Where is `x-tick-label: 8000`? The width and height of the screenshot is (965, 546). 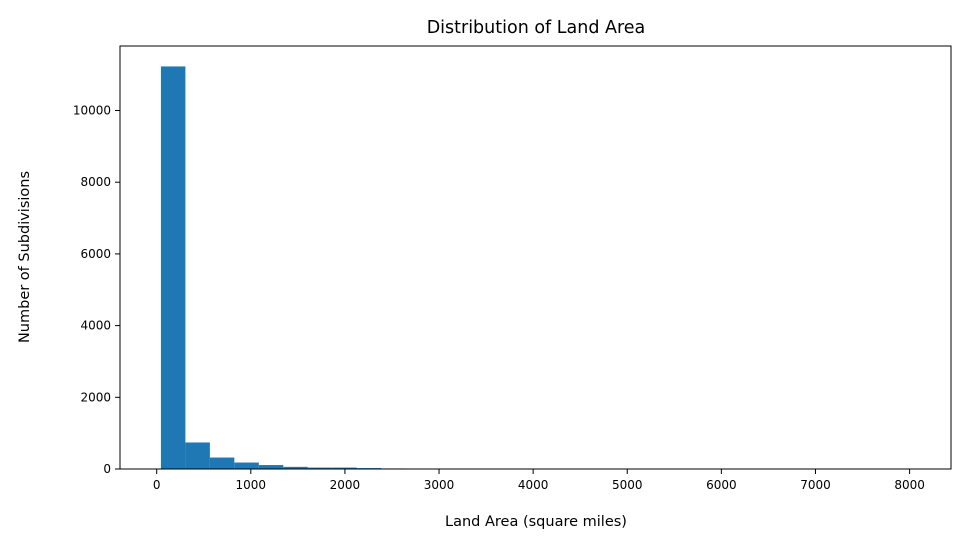 x-tick-label: 8000 is located at coordinates (909, 485).